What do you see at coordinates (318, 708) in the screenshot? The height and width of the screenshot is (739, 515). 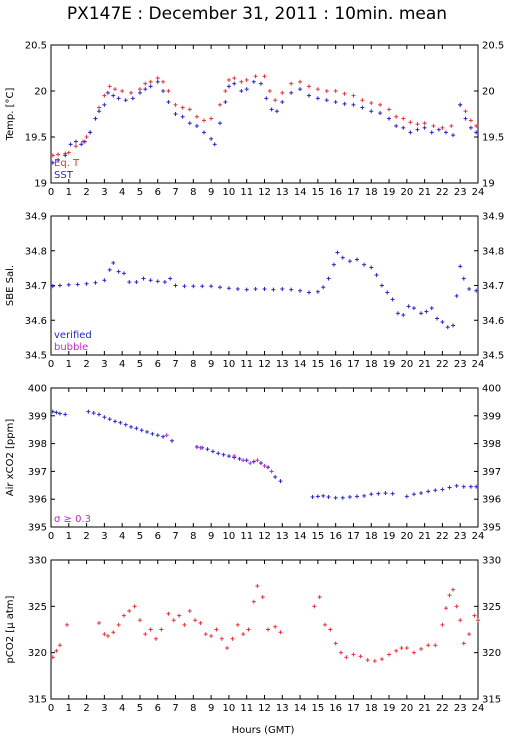 I see `x-tick-label: 15` at bounding box center [318, 708].